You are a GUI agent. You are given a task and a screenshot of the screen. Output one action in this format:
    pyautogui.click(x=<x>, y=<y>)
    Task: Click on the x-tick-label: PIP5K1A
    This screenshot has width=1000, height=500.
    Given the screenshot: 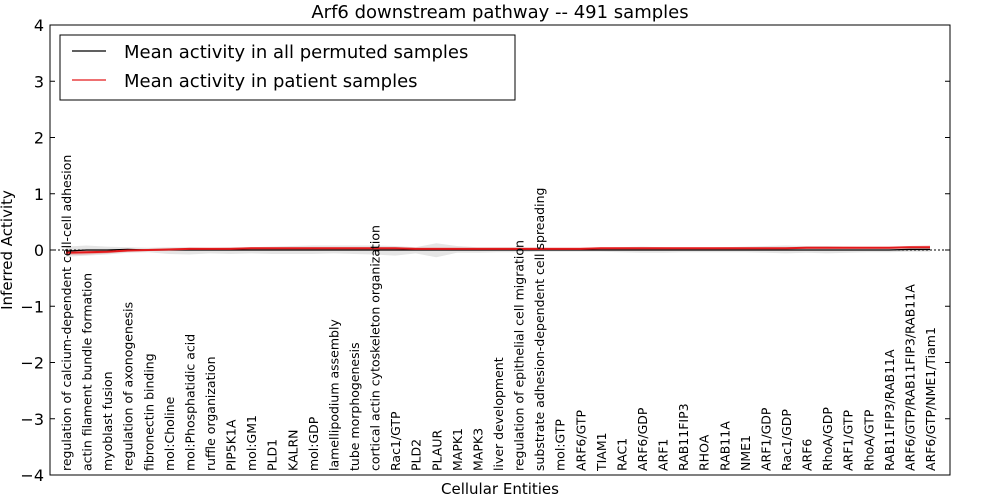 What is the action you would take?
    pyautogui.click(x=231, y=445)
    